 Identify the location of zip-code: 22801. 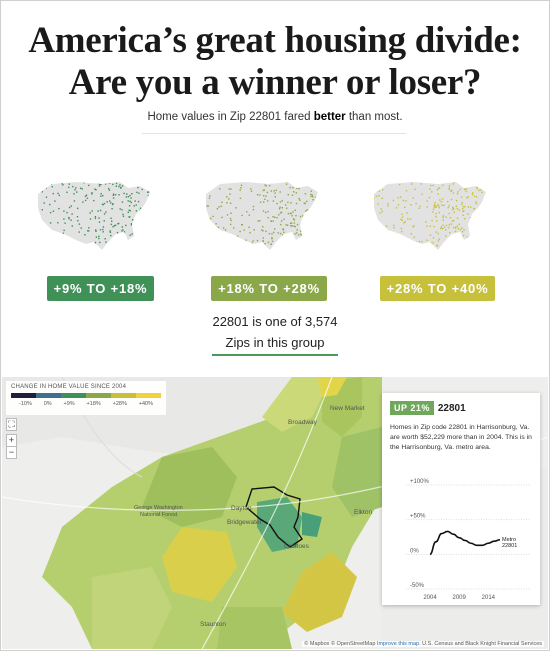
(451, 408).